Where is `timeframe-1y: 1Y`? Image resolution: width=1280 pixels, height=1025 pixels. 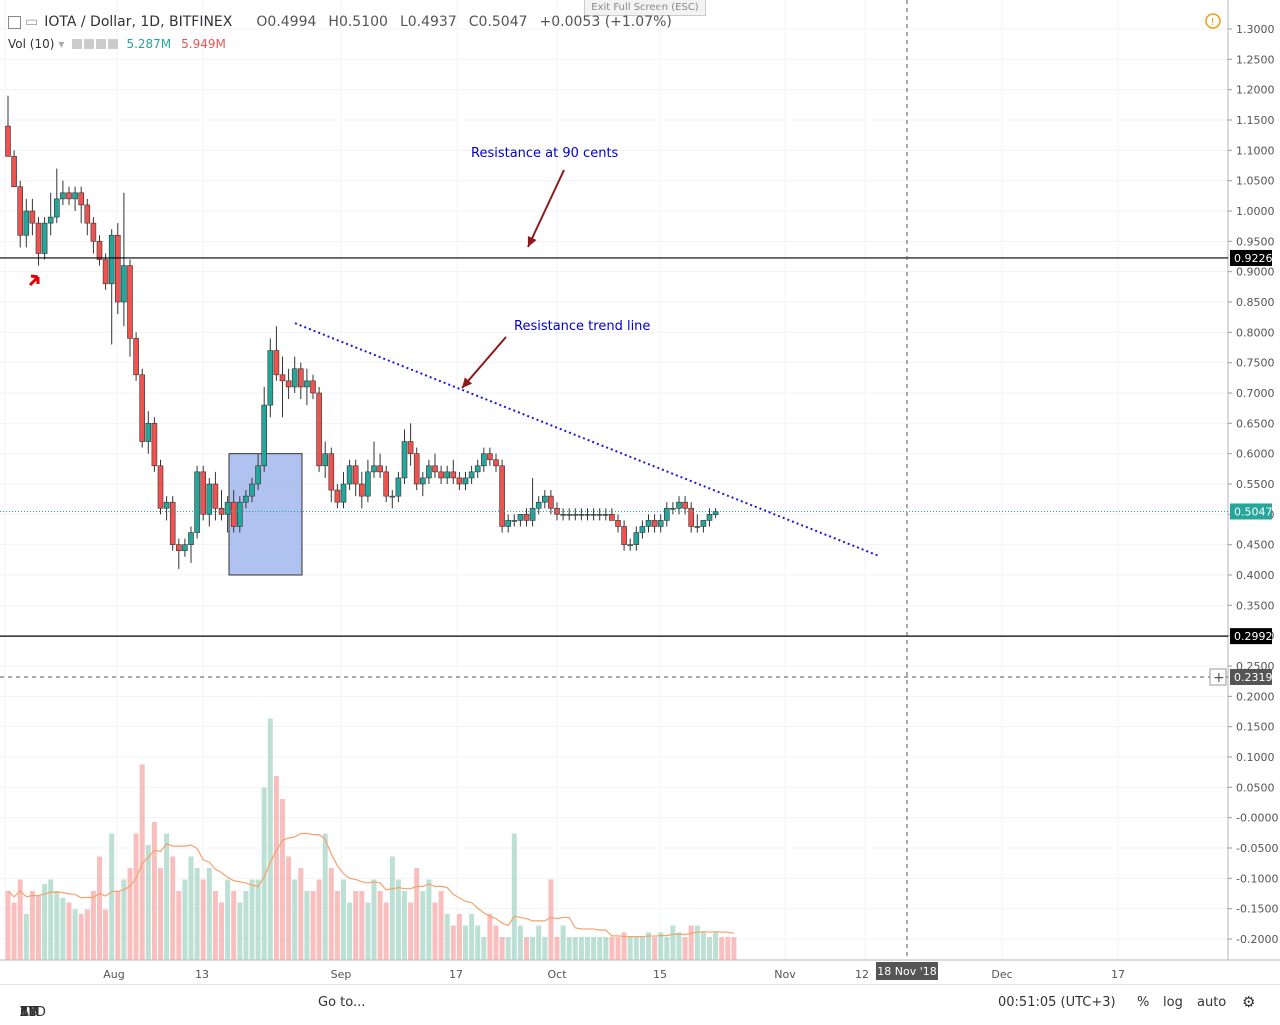
timeframe-1y: 1Y is located at coordinates (28, 1012).